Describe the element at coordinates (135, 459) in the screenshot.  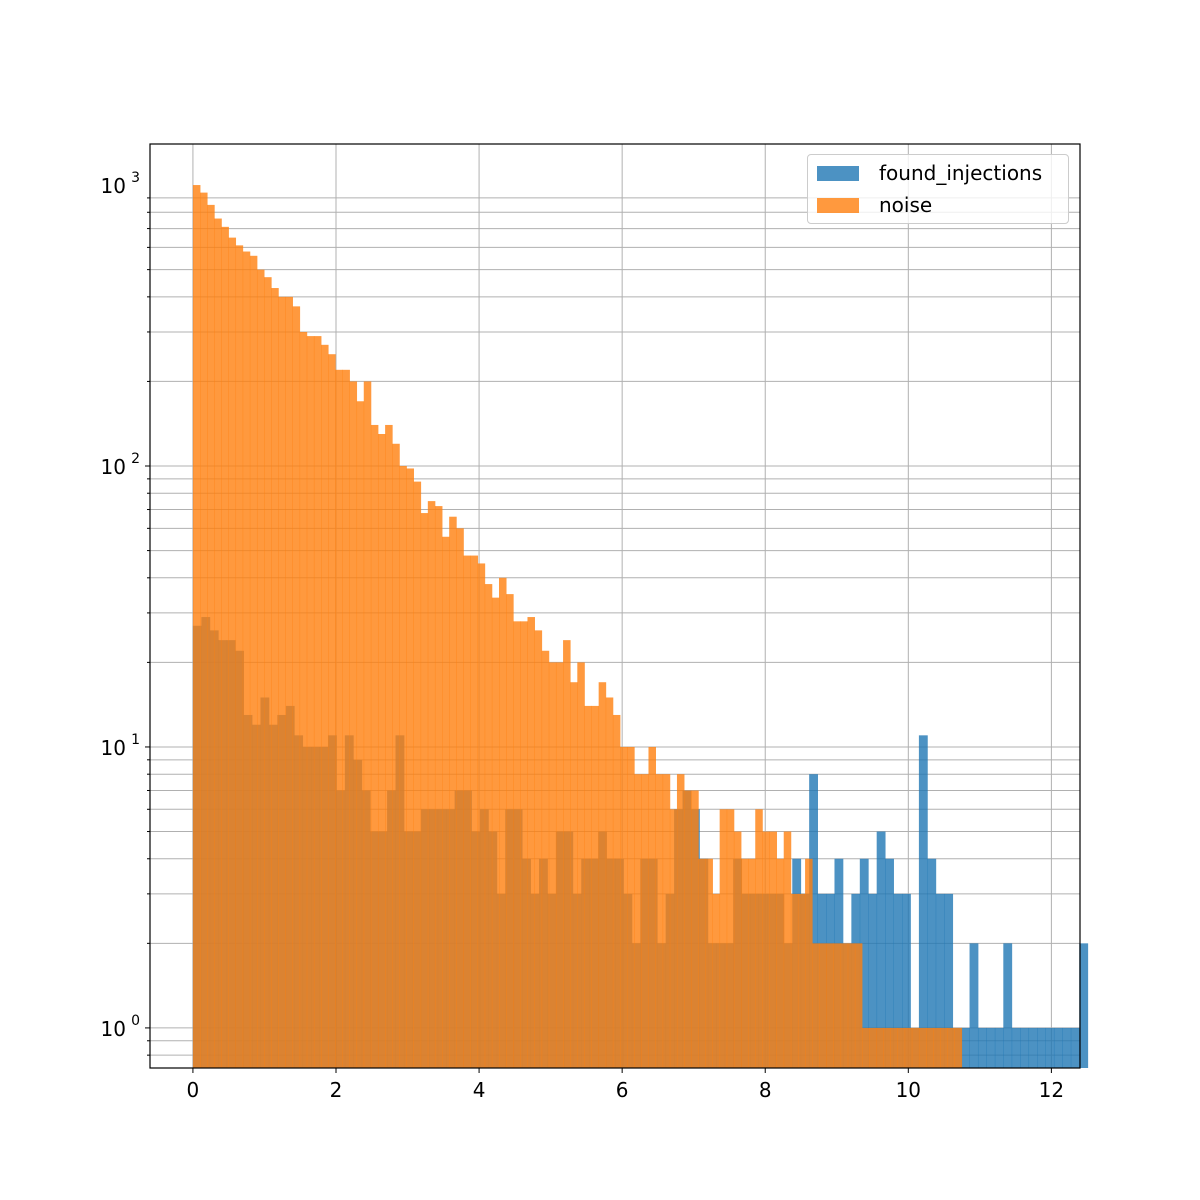
I see `y-tick-exponent: 2` at that location.